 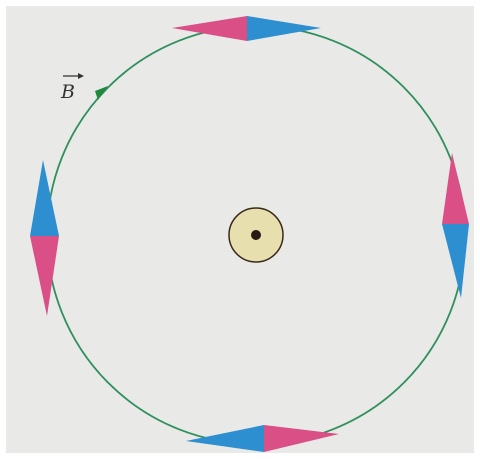 I want to click on current-carrying-wire, so click(x=256, y=235).